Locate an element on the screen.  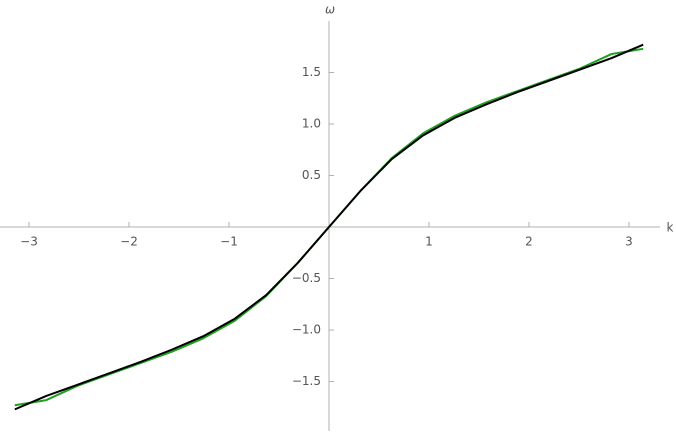
y-tick-label: −0.5 is located at coordinates (306, 278).